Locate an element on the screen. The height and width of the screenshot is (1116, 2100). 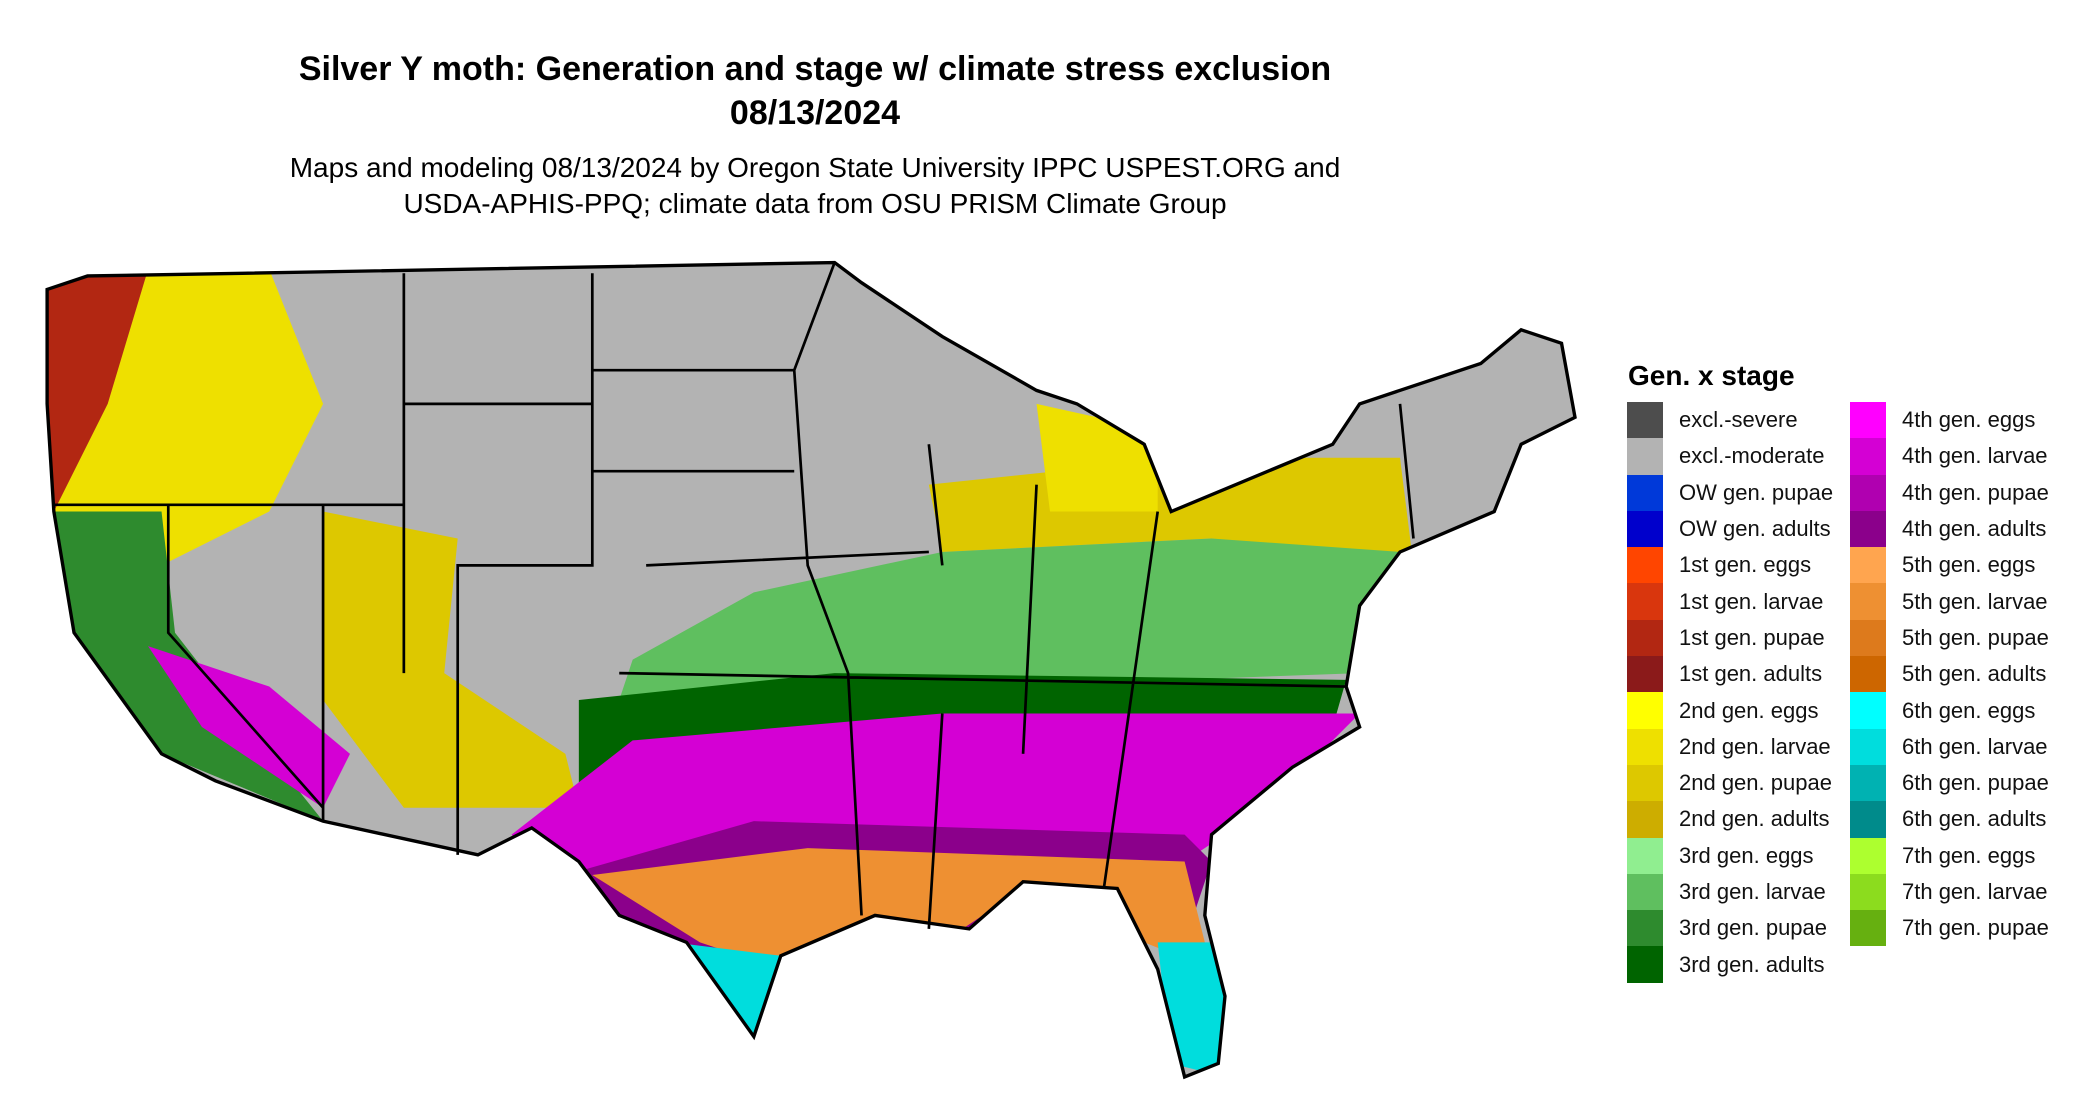
legend-label: 5th gen. eggs is located at coordinates (1969, 565).